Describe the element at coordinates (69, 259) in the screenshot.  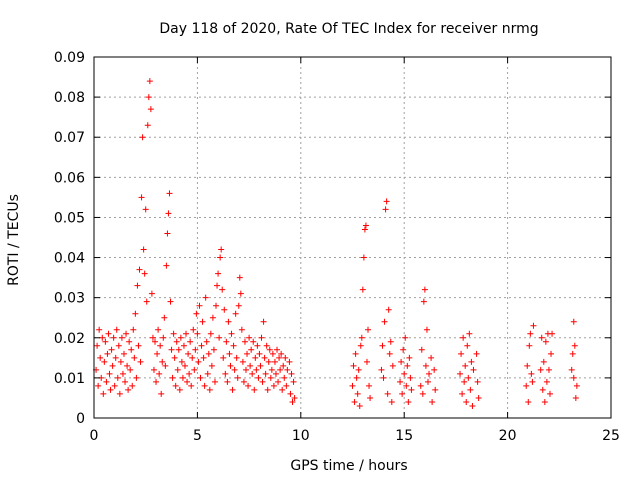
I see `y-tick-label: 0.04` at that location.